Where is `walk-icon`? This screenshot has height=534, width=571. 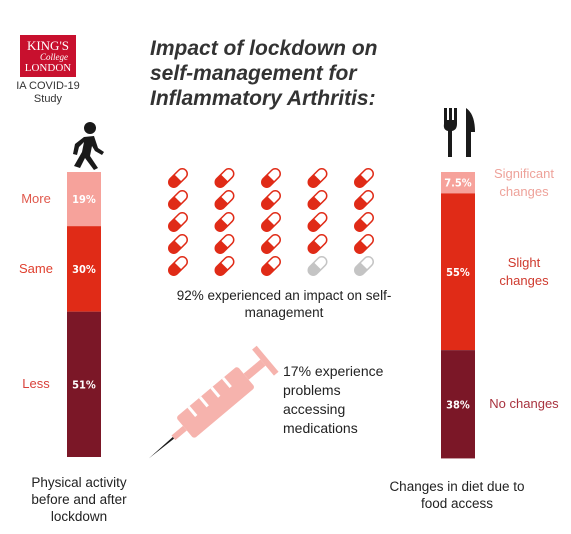
walk-icon is located at coordinates (88, 146).